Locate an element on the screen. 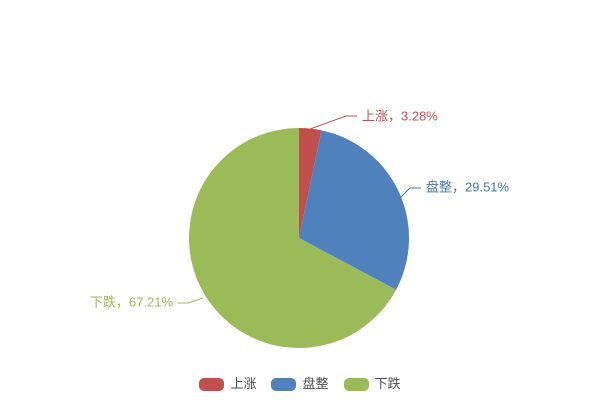 Image resolution: width=600 pixels, height=400 pixels. label-leader-line-下跌 is located at coordinates (191, 300).